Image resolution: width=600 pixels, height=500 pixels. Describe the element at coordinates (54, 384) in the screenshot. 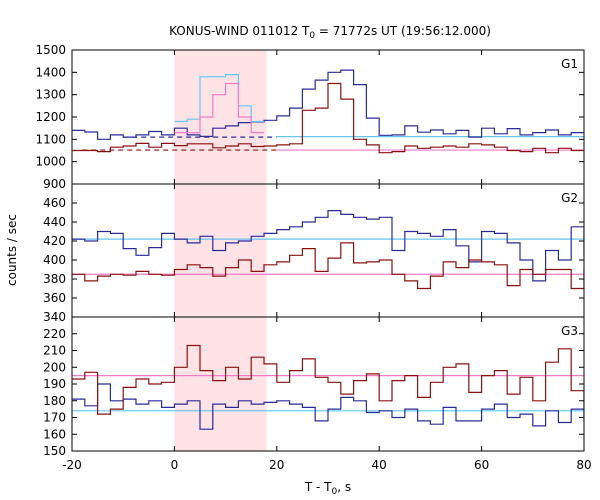

I see `y-tick-label: 190` at that location.